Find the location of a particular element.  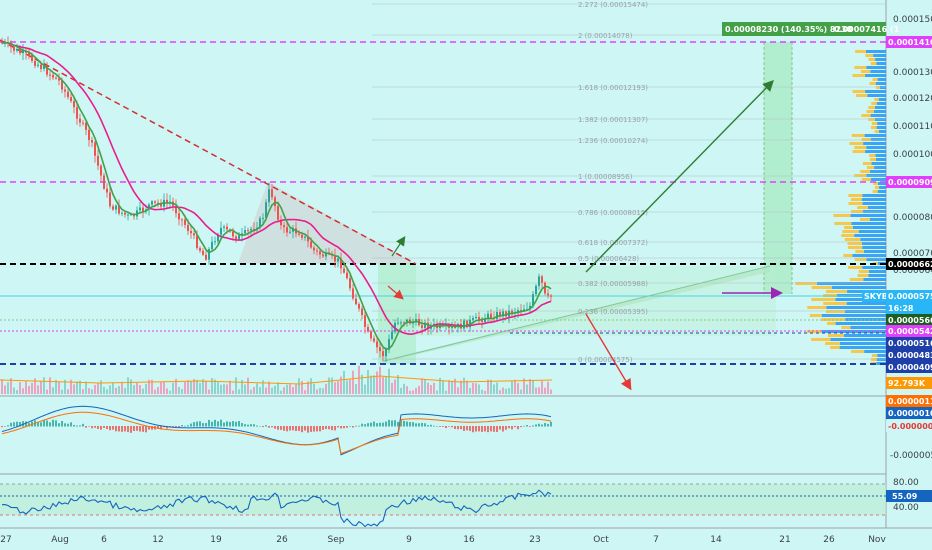

macd-axis-tick: -0.00000500 is located at coordinates (911, 456).